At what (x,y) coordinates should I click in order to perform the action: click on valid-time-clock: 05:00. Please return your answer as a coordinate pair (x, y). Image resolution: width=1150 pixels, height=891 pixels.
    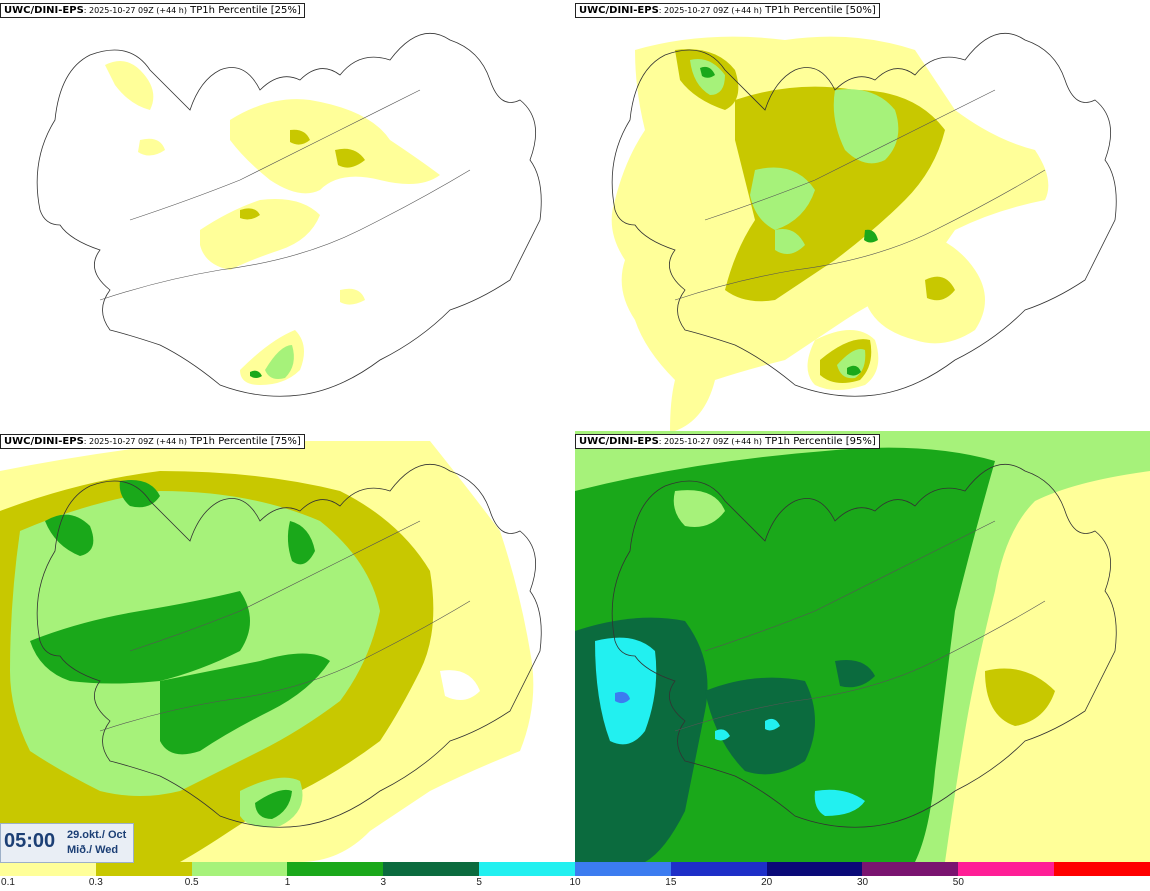
    Looking at the image, I should click on (30, 841).